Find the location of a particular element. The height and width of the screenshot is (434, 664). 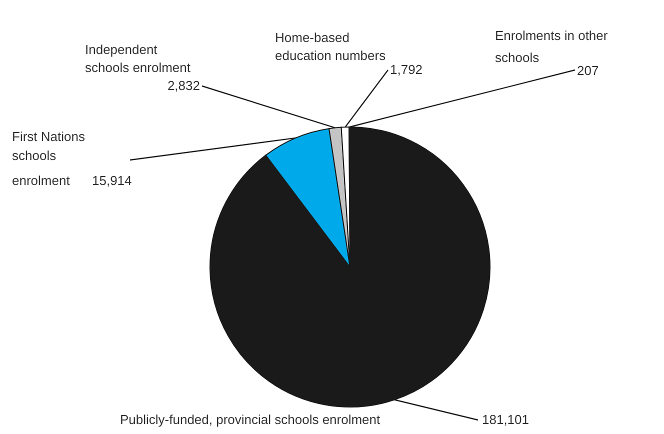

slice-label: Home-based education numbers is located at coordinates (330, 46).